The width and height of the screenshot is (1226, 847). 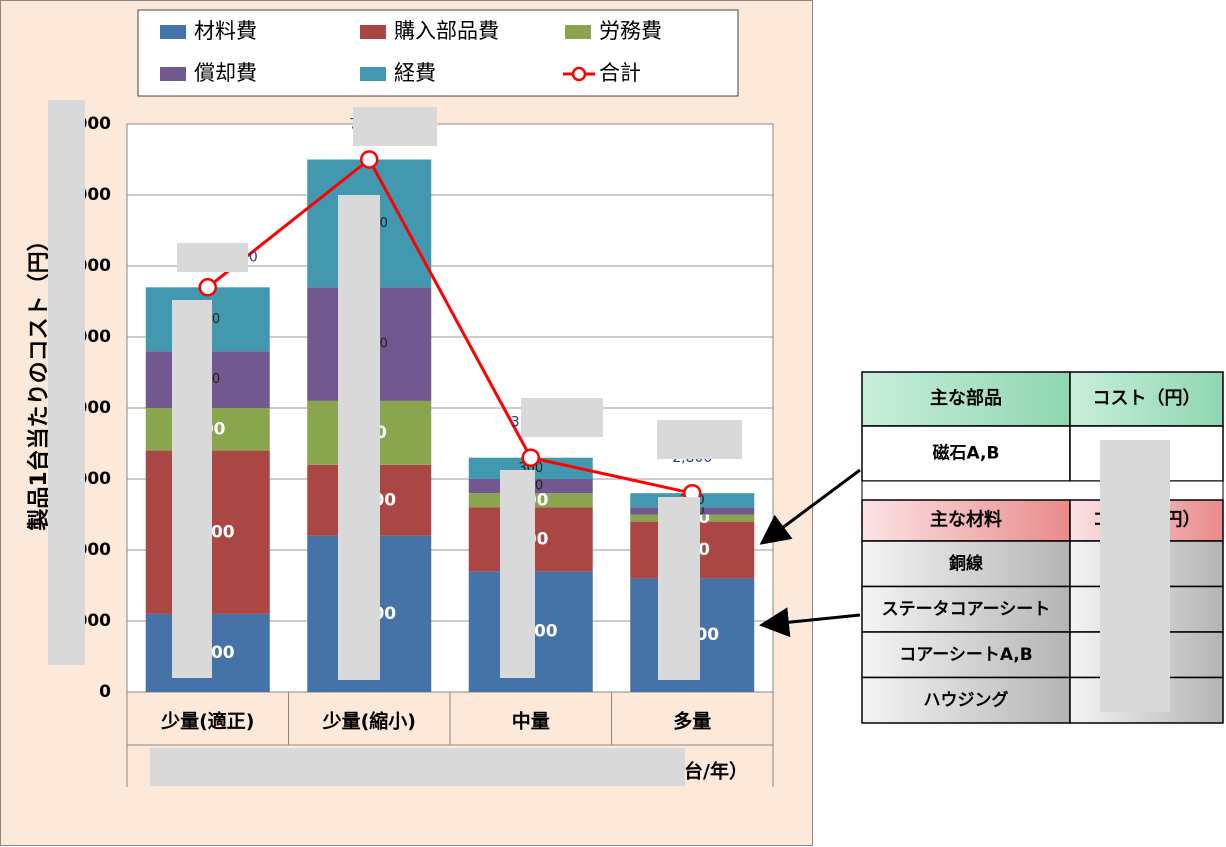 I want to click on legend-label: 合計, so click(x=620, y=73).